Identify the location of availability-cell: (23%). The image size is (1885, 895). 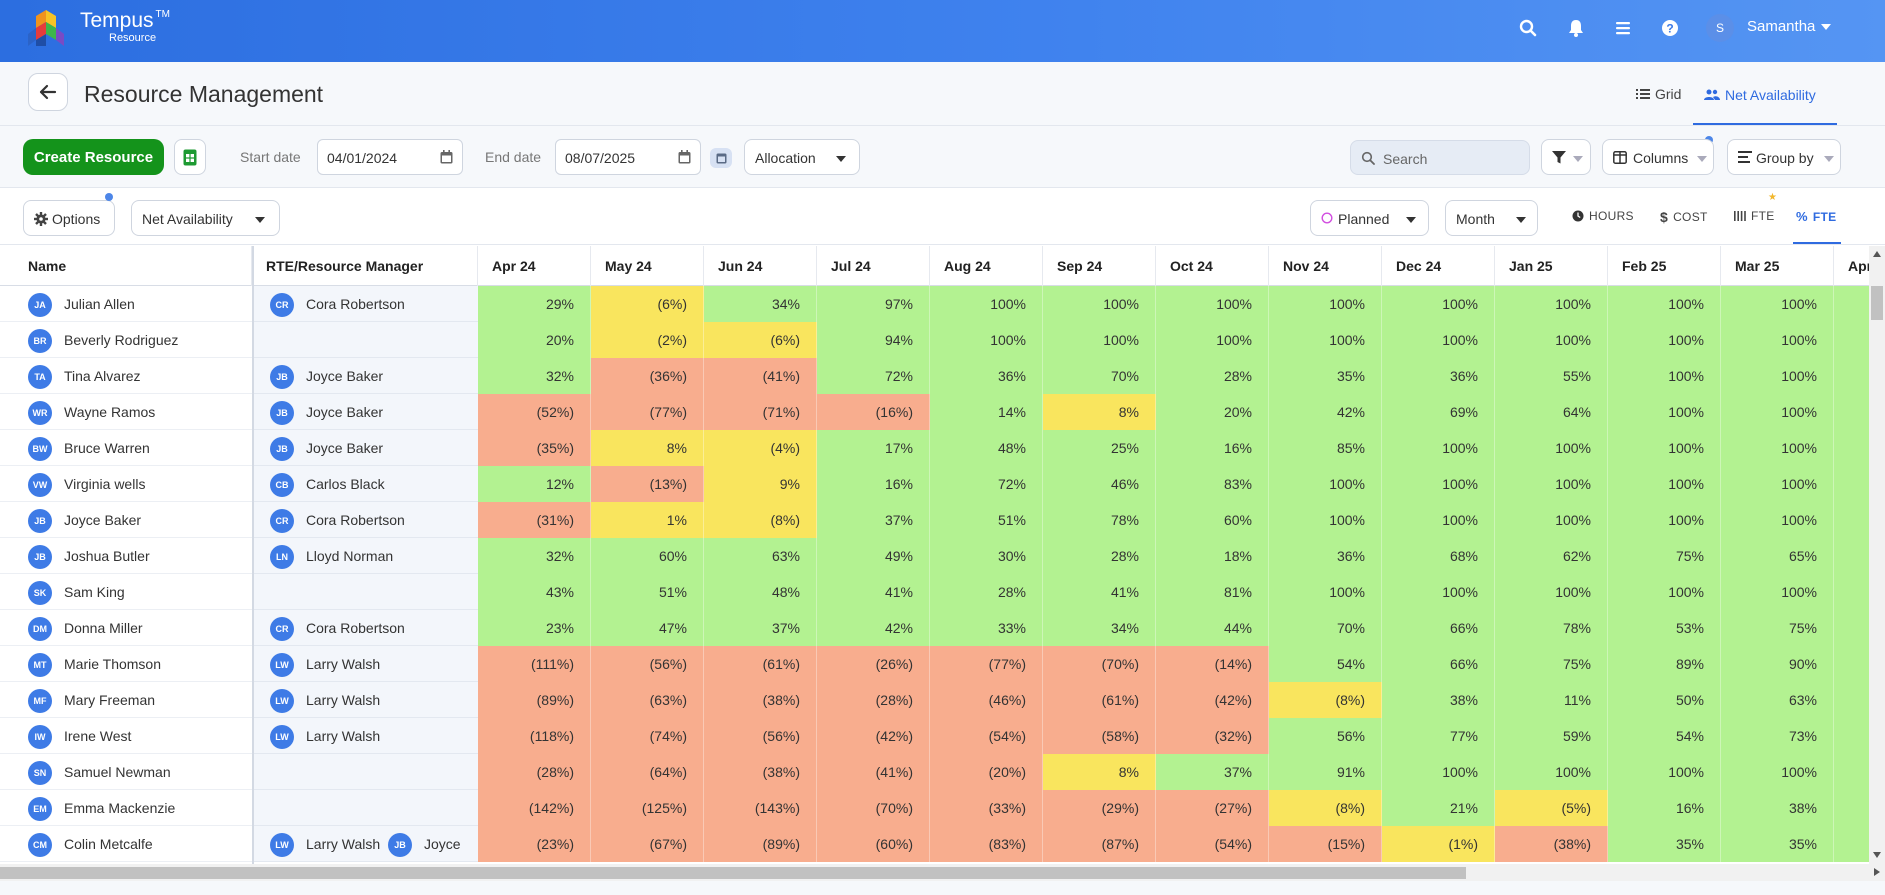
(534, 844).